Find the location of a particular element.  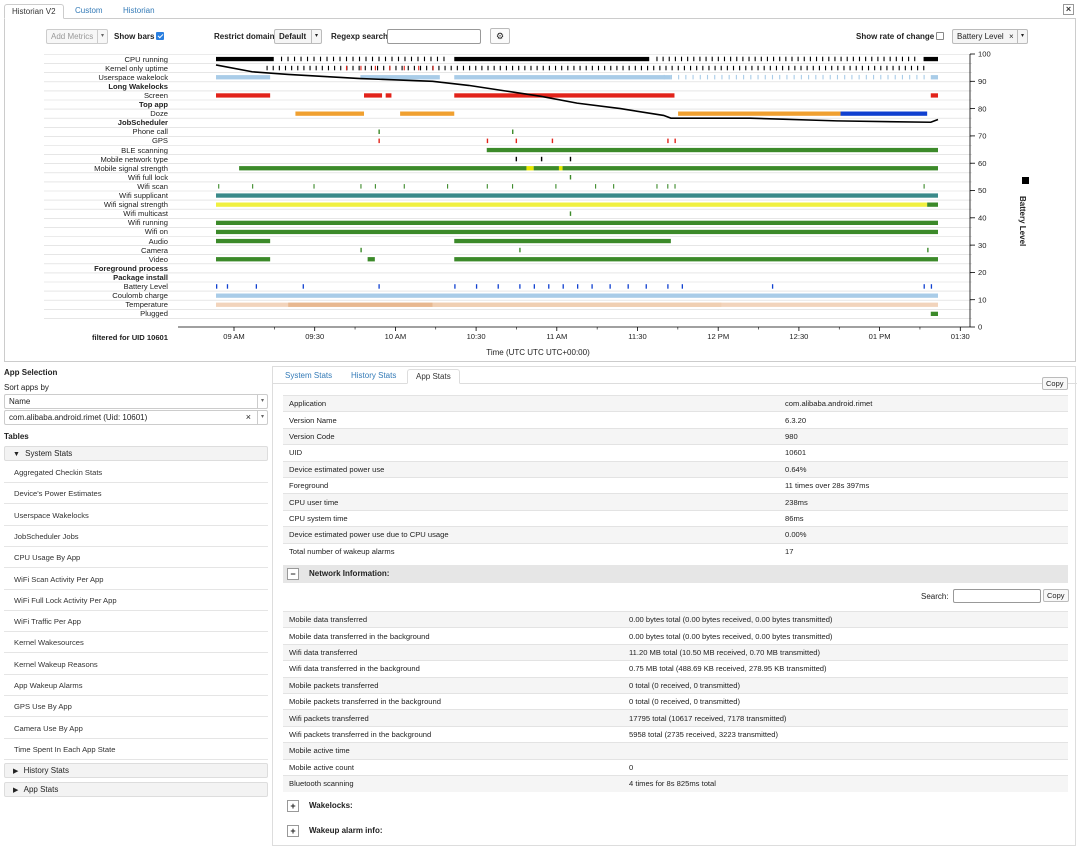

system-stats-header: ▼ System Stats is located at coordinates (136, 453).